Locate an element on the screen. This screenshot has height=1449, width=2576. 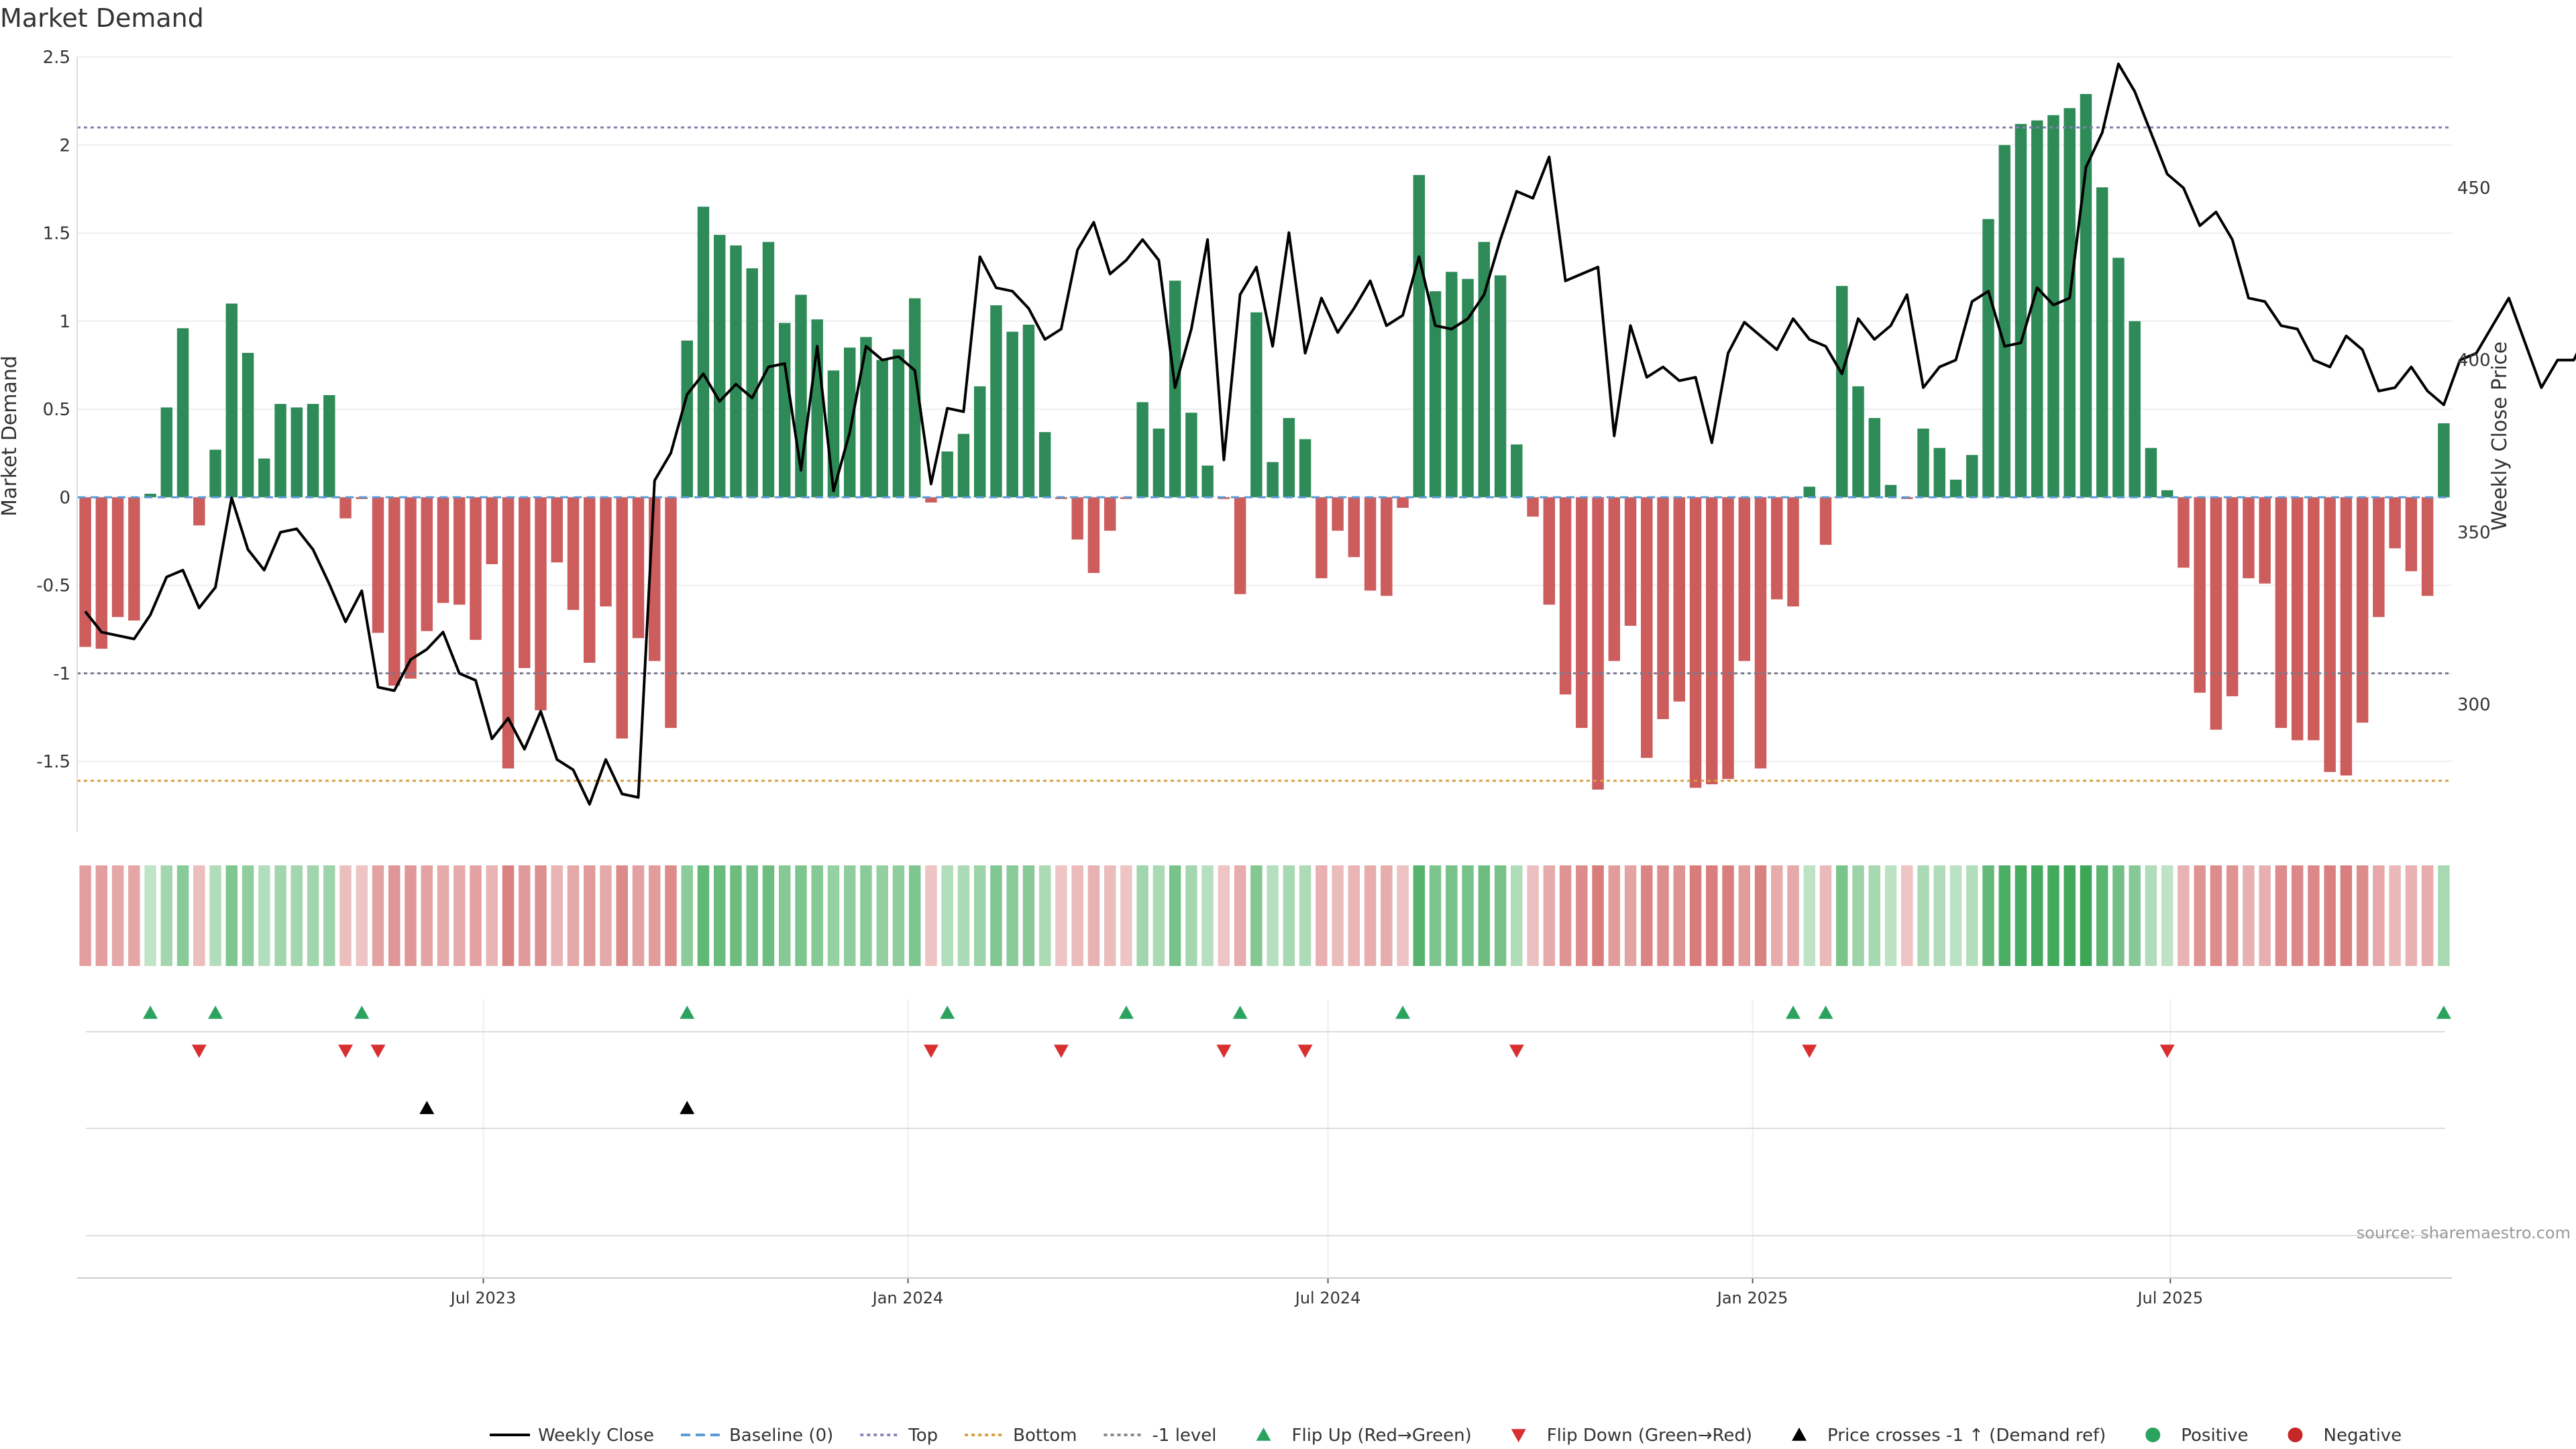
x-tick-label: Jan 2025 is located at coordinates (1752, 1298).